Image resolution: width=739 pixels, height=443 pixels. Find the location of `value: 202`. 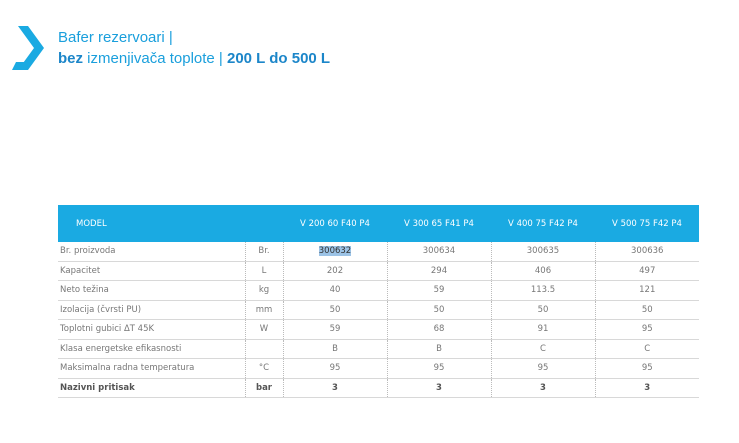

value: 202 is located at coordinates (335, 270).